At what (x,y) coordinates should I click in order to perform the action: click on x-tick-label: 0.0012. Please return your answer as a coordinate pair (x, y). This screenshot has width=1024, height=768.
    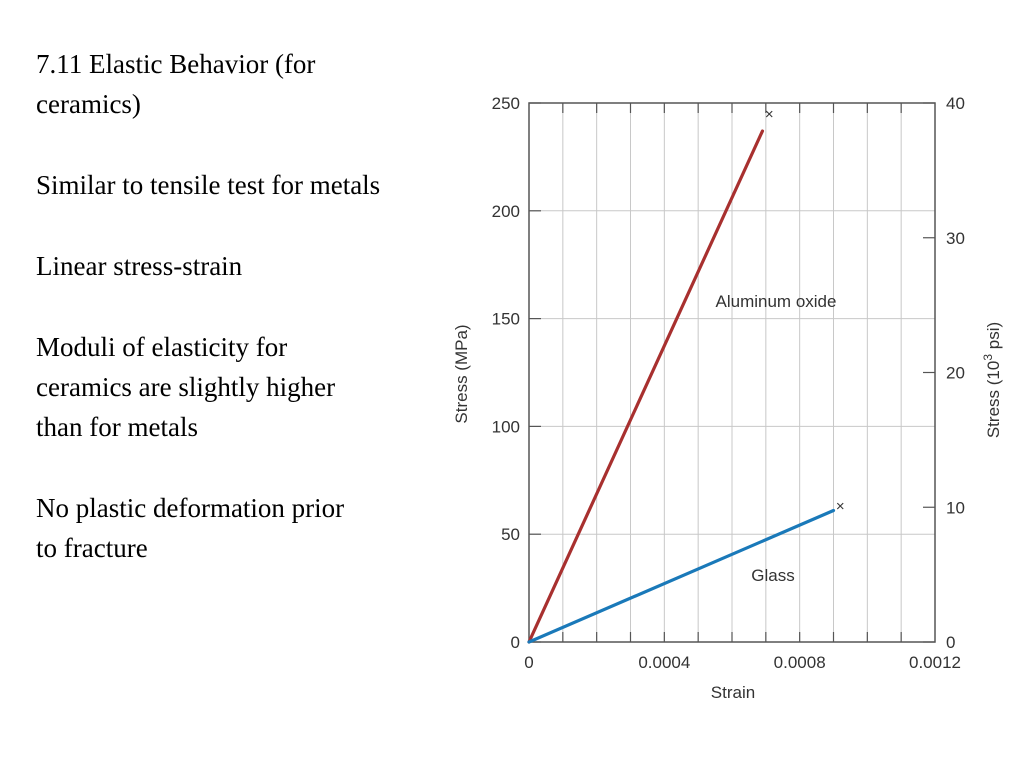
    Looking at the image, I should click on (935, 662).